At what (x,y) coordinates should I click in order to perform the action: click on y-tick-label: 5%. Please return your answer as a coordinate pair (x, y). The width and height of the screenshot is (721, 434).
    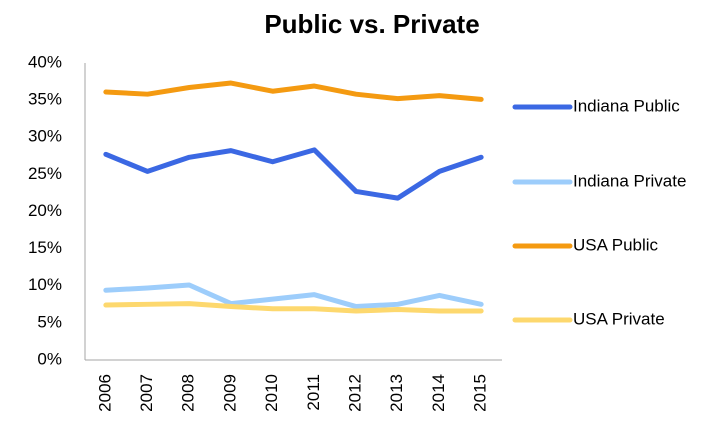
    Looking at the image, I should click on (49, 321).